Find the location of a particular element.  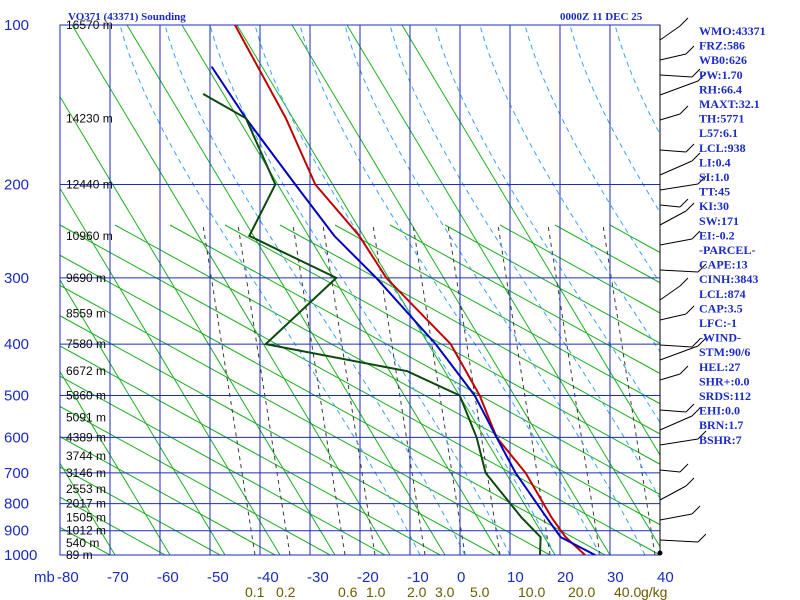

pressure-tick-label: 100 is located at coordinates (16, 25).